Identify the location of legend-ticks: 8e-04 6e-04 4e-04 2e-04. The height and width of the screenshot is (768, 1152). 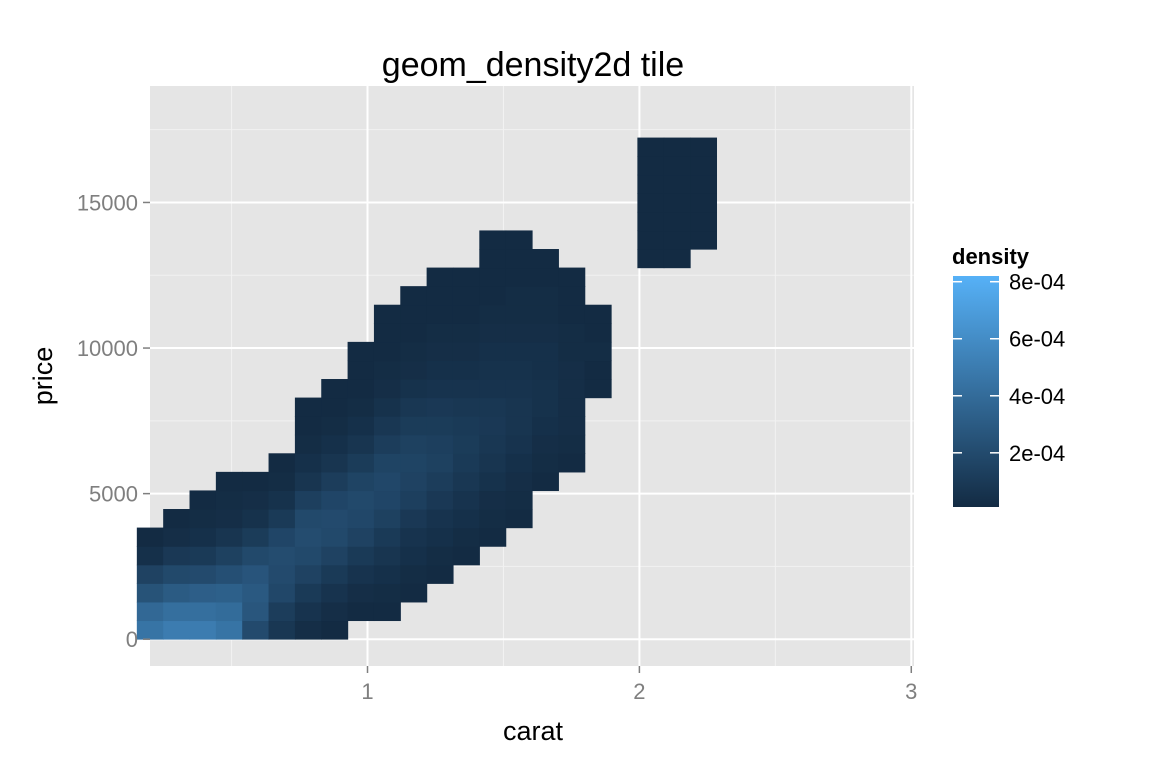
(1009, 368).